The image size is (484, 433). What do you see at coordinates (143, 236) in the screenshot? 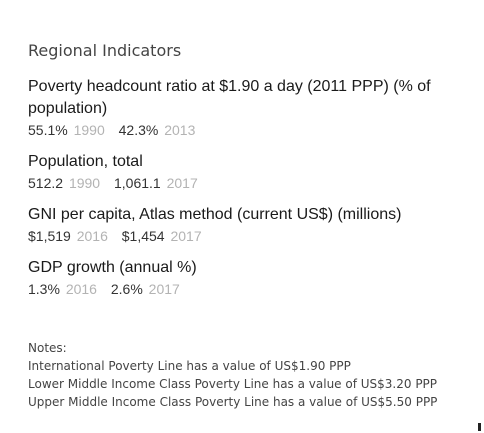
I see `indicator-value: $1,454` at bounding box center [143, 236].